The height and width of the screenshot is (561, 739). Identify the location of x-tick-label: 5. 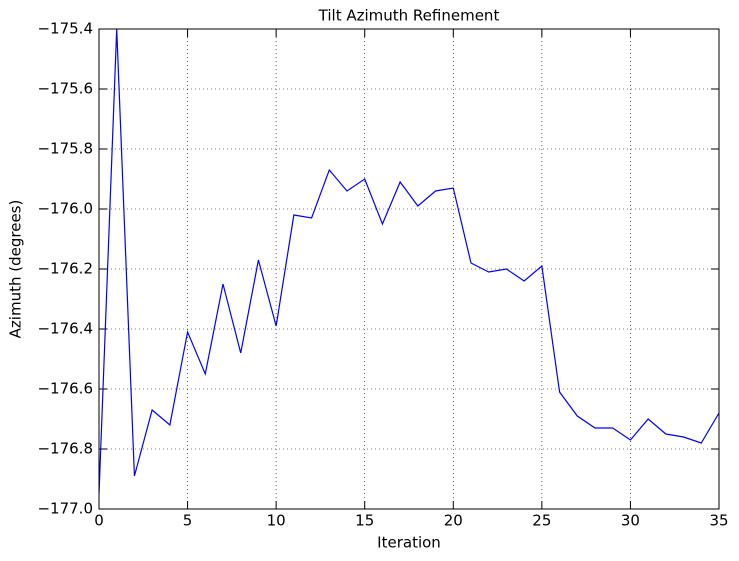
(188, 521).